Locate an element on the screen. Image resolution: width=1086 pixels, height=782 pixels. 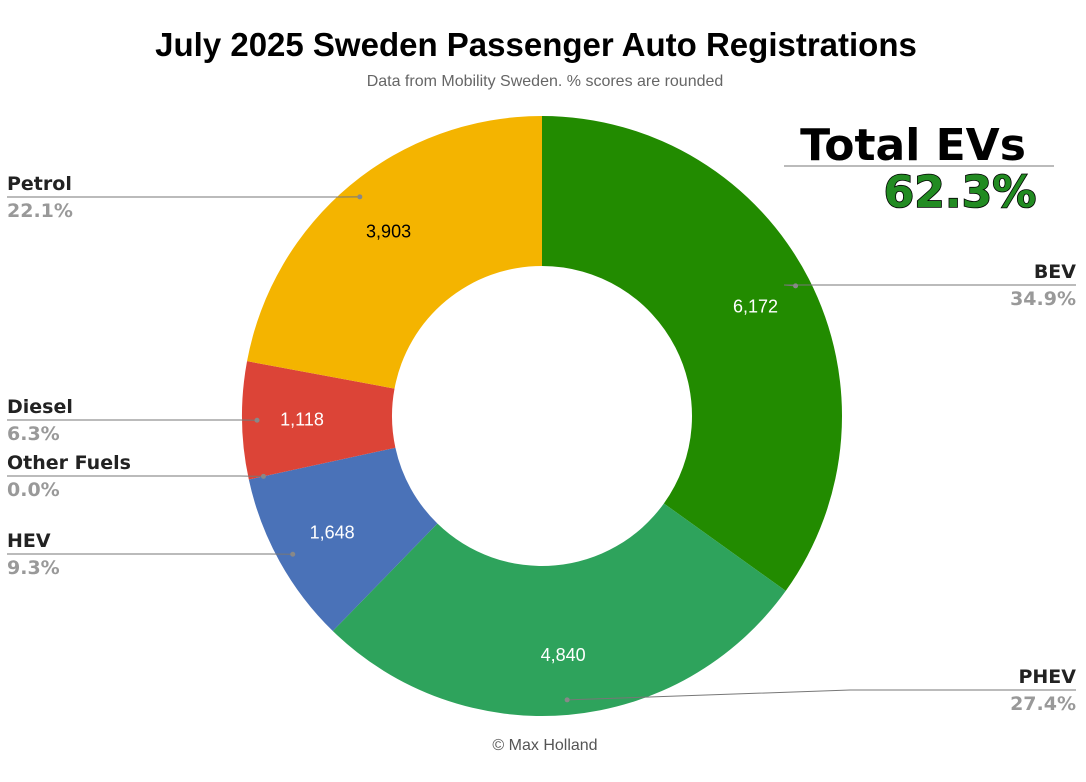
legend-percent-other-fuels: 0.0% is located at coordinates (33, 490).